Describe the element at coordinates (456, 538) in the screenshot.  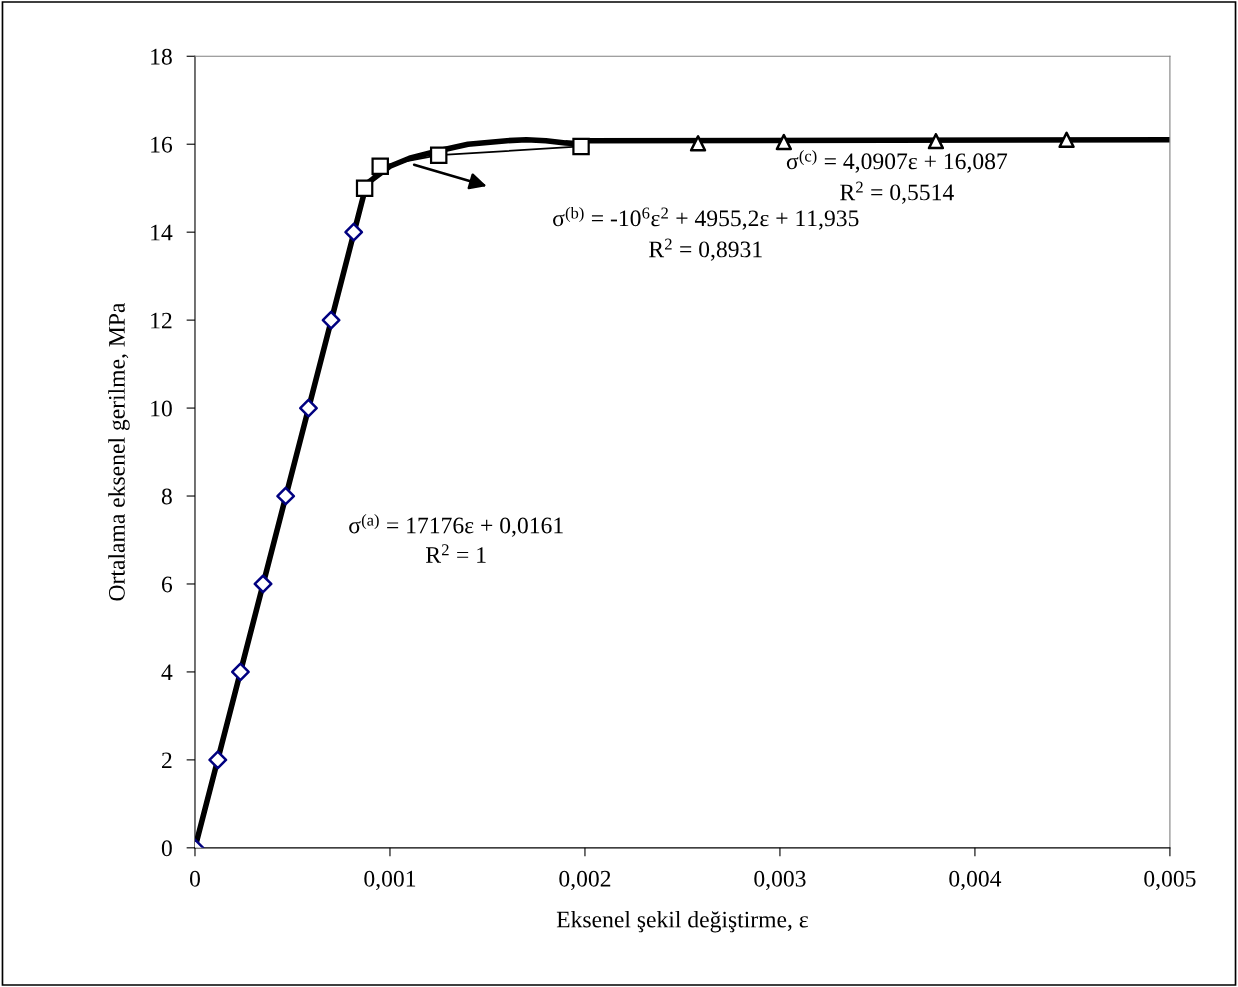
I see `annotation: σ$^{(a)}$ = 17176ε + 0,0161 R$^{2}$ = 1` at that location.